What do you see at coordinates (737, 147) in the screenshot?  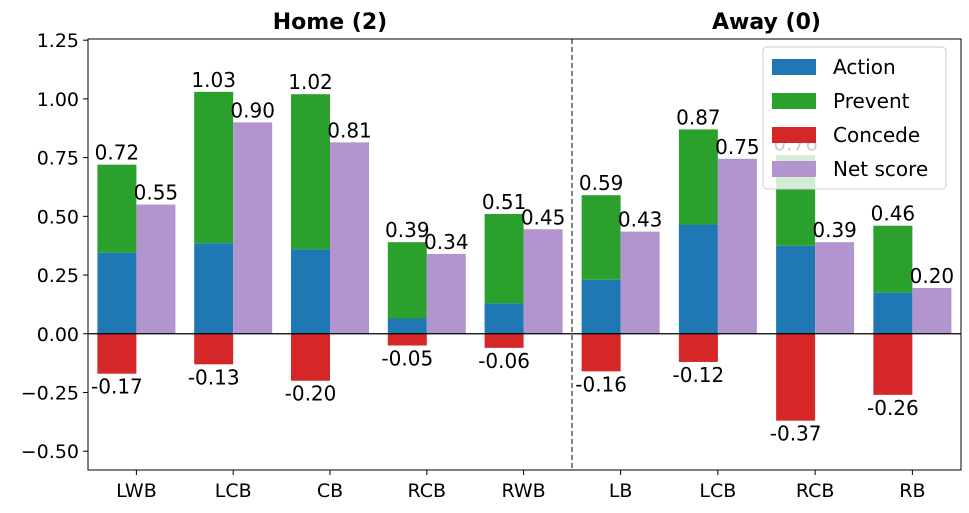 I see `data-label-net: 0.75` at bounding box center [737, 147].